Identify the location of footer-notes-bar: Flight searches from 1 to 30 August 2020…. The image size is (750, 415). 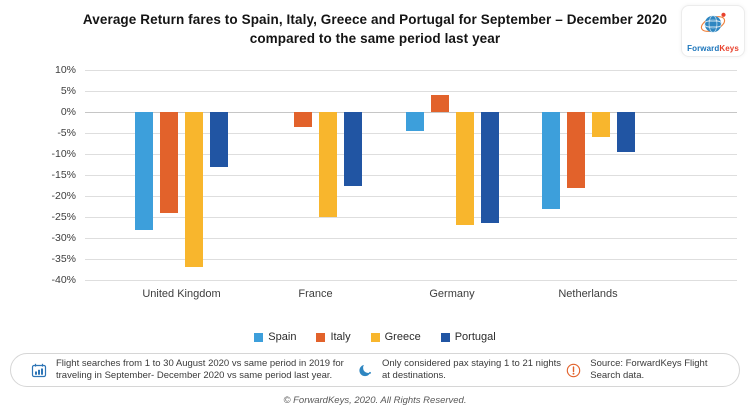
(375, 370).